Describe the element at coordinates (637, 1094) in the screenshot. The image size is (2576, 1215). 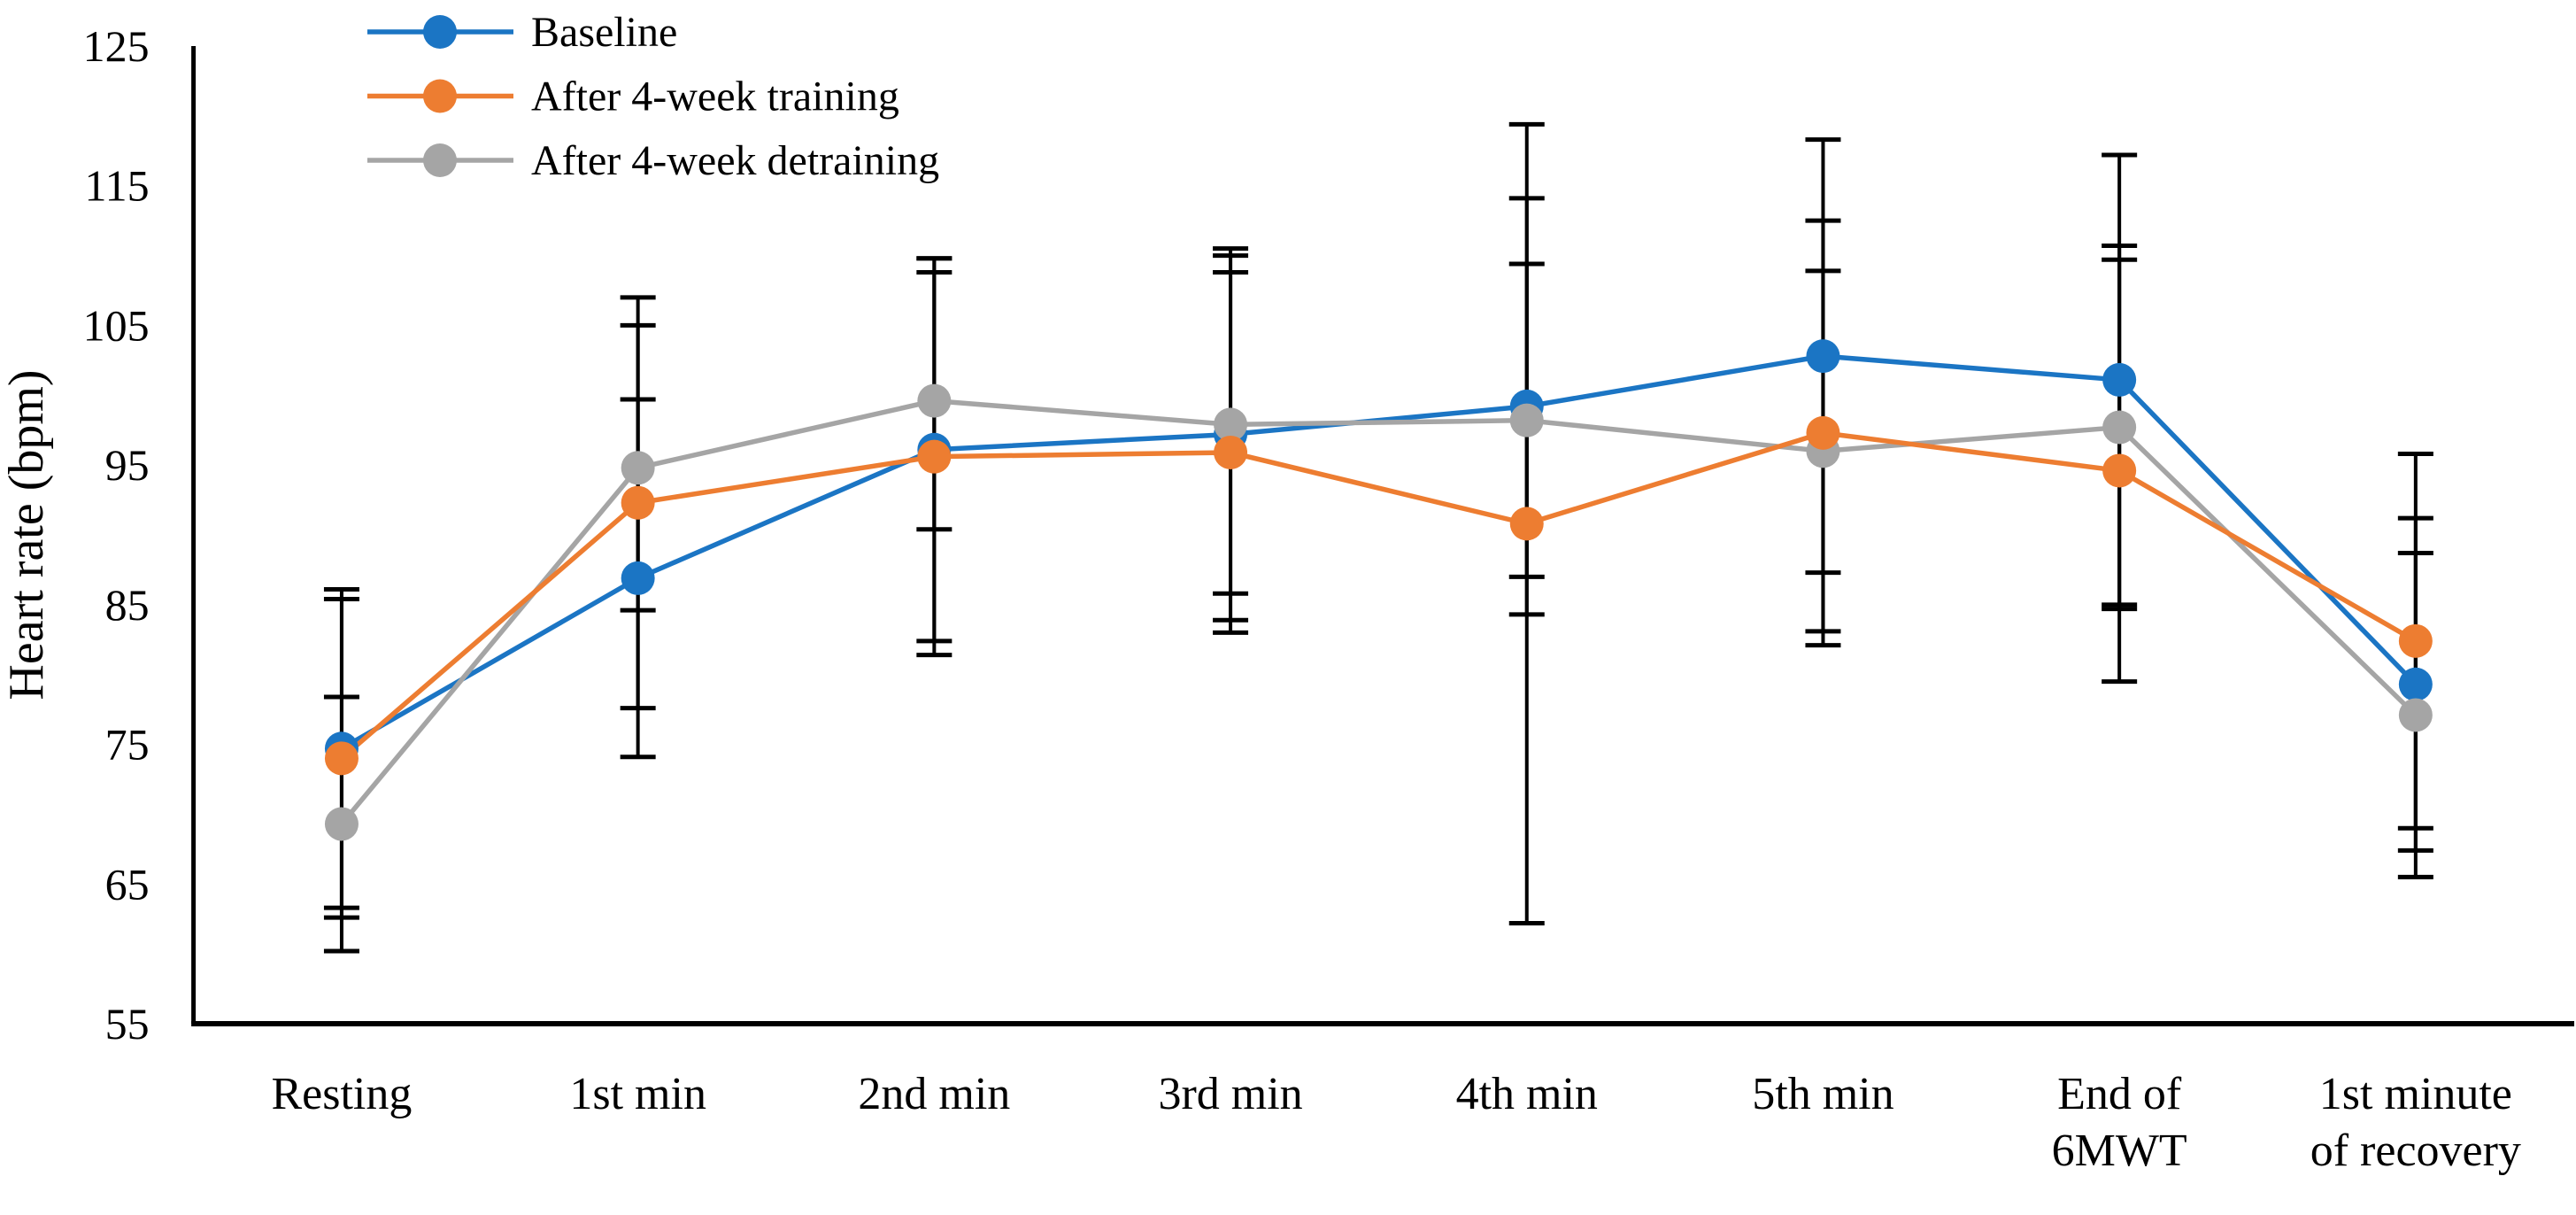
I see `x-category-label: 1st min` at that location.